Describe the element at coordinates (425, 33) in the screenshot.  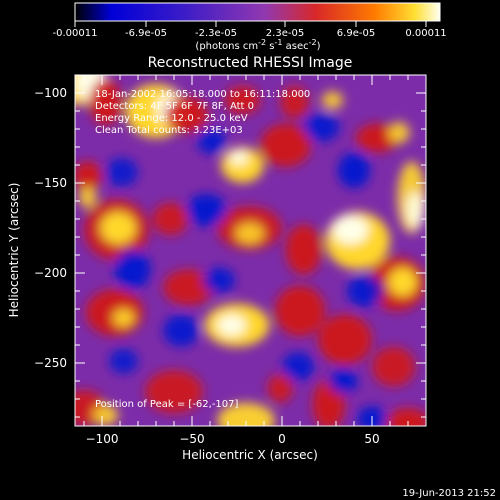
I see `colorbar-tick-label: 0.00011` at that location.